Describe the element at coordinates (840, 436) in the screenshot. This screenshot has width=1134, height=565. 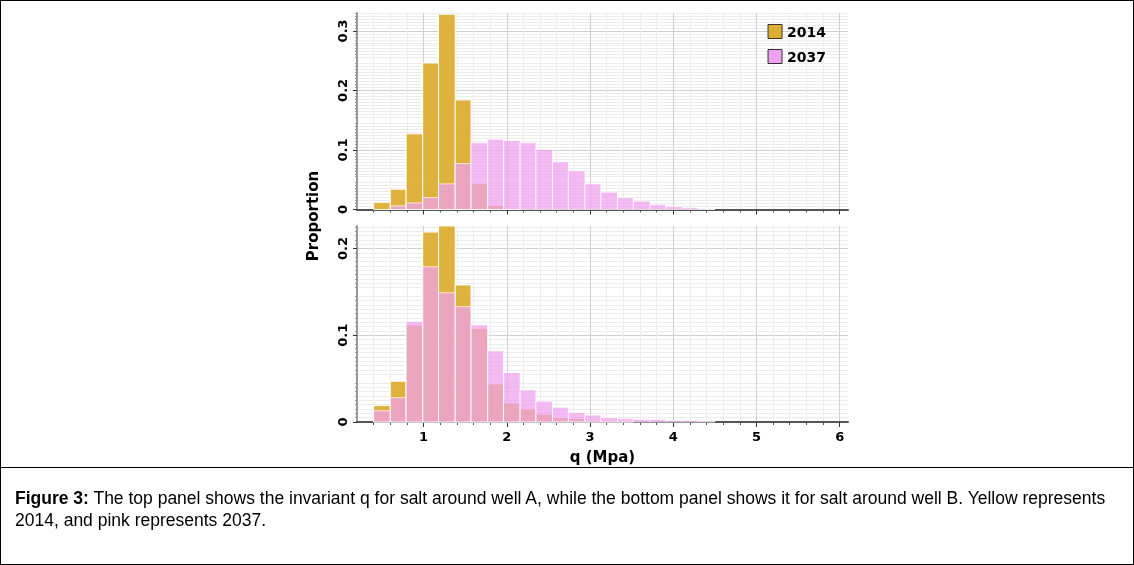
I see `x-tick-label: 6` at that location.